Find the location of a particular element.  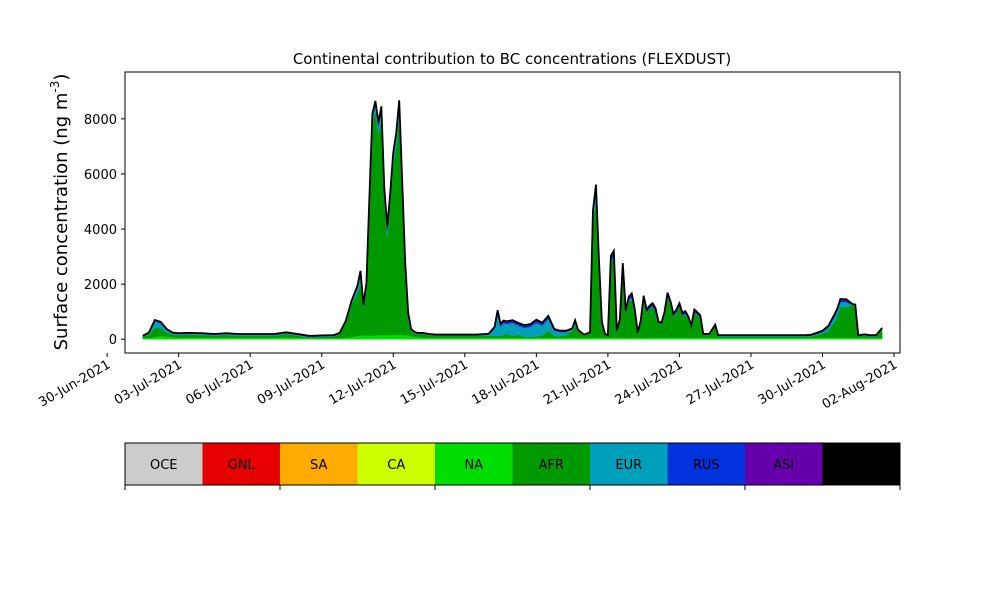

y-tick-label: 2000 is located at coordinates (100, 285).